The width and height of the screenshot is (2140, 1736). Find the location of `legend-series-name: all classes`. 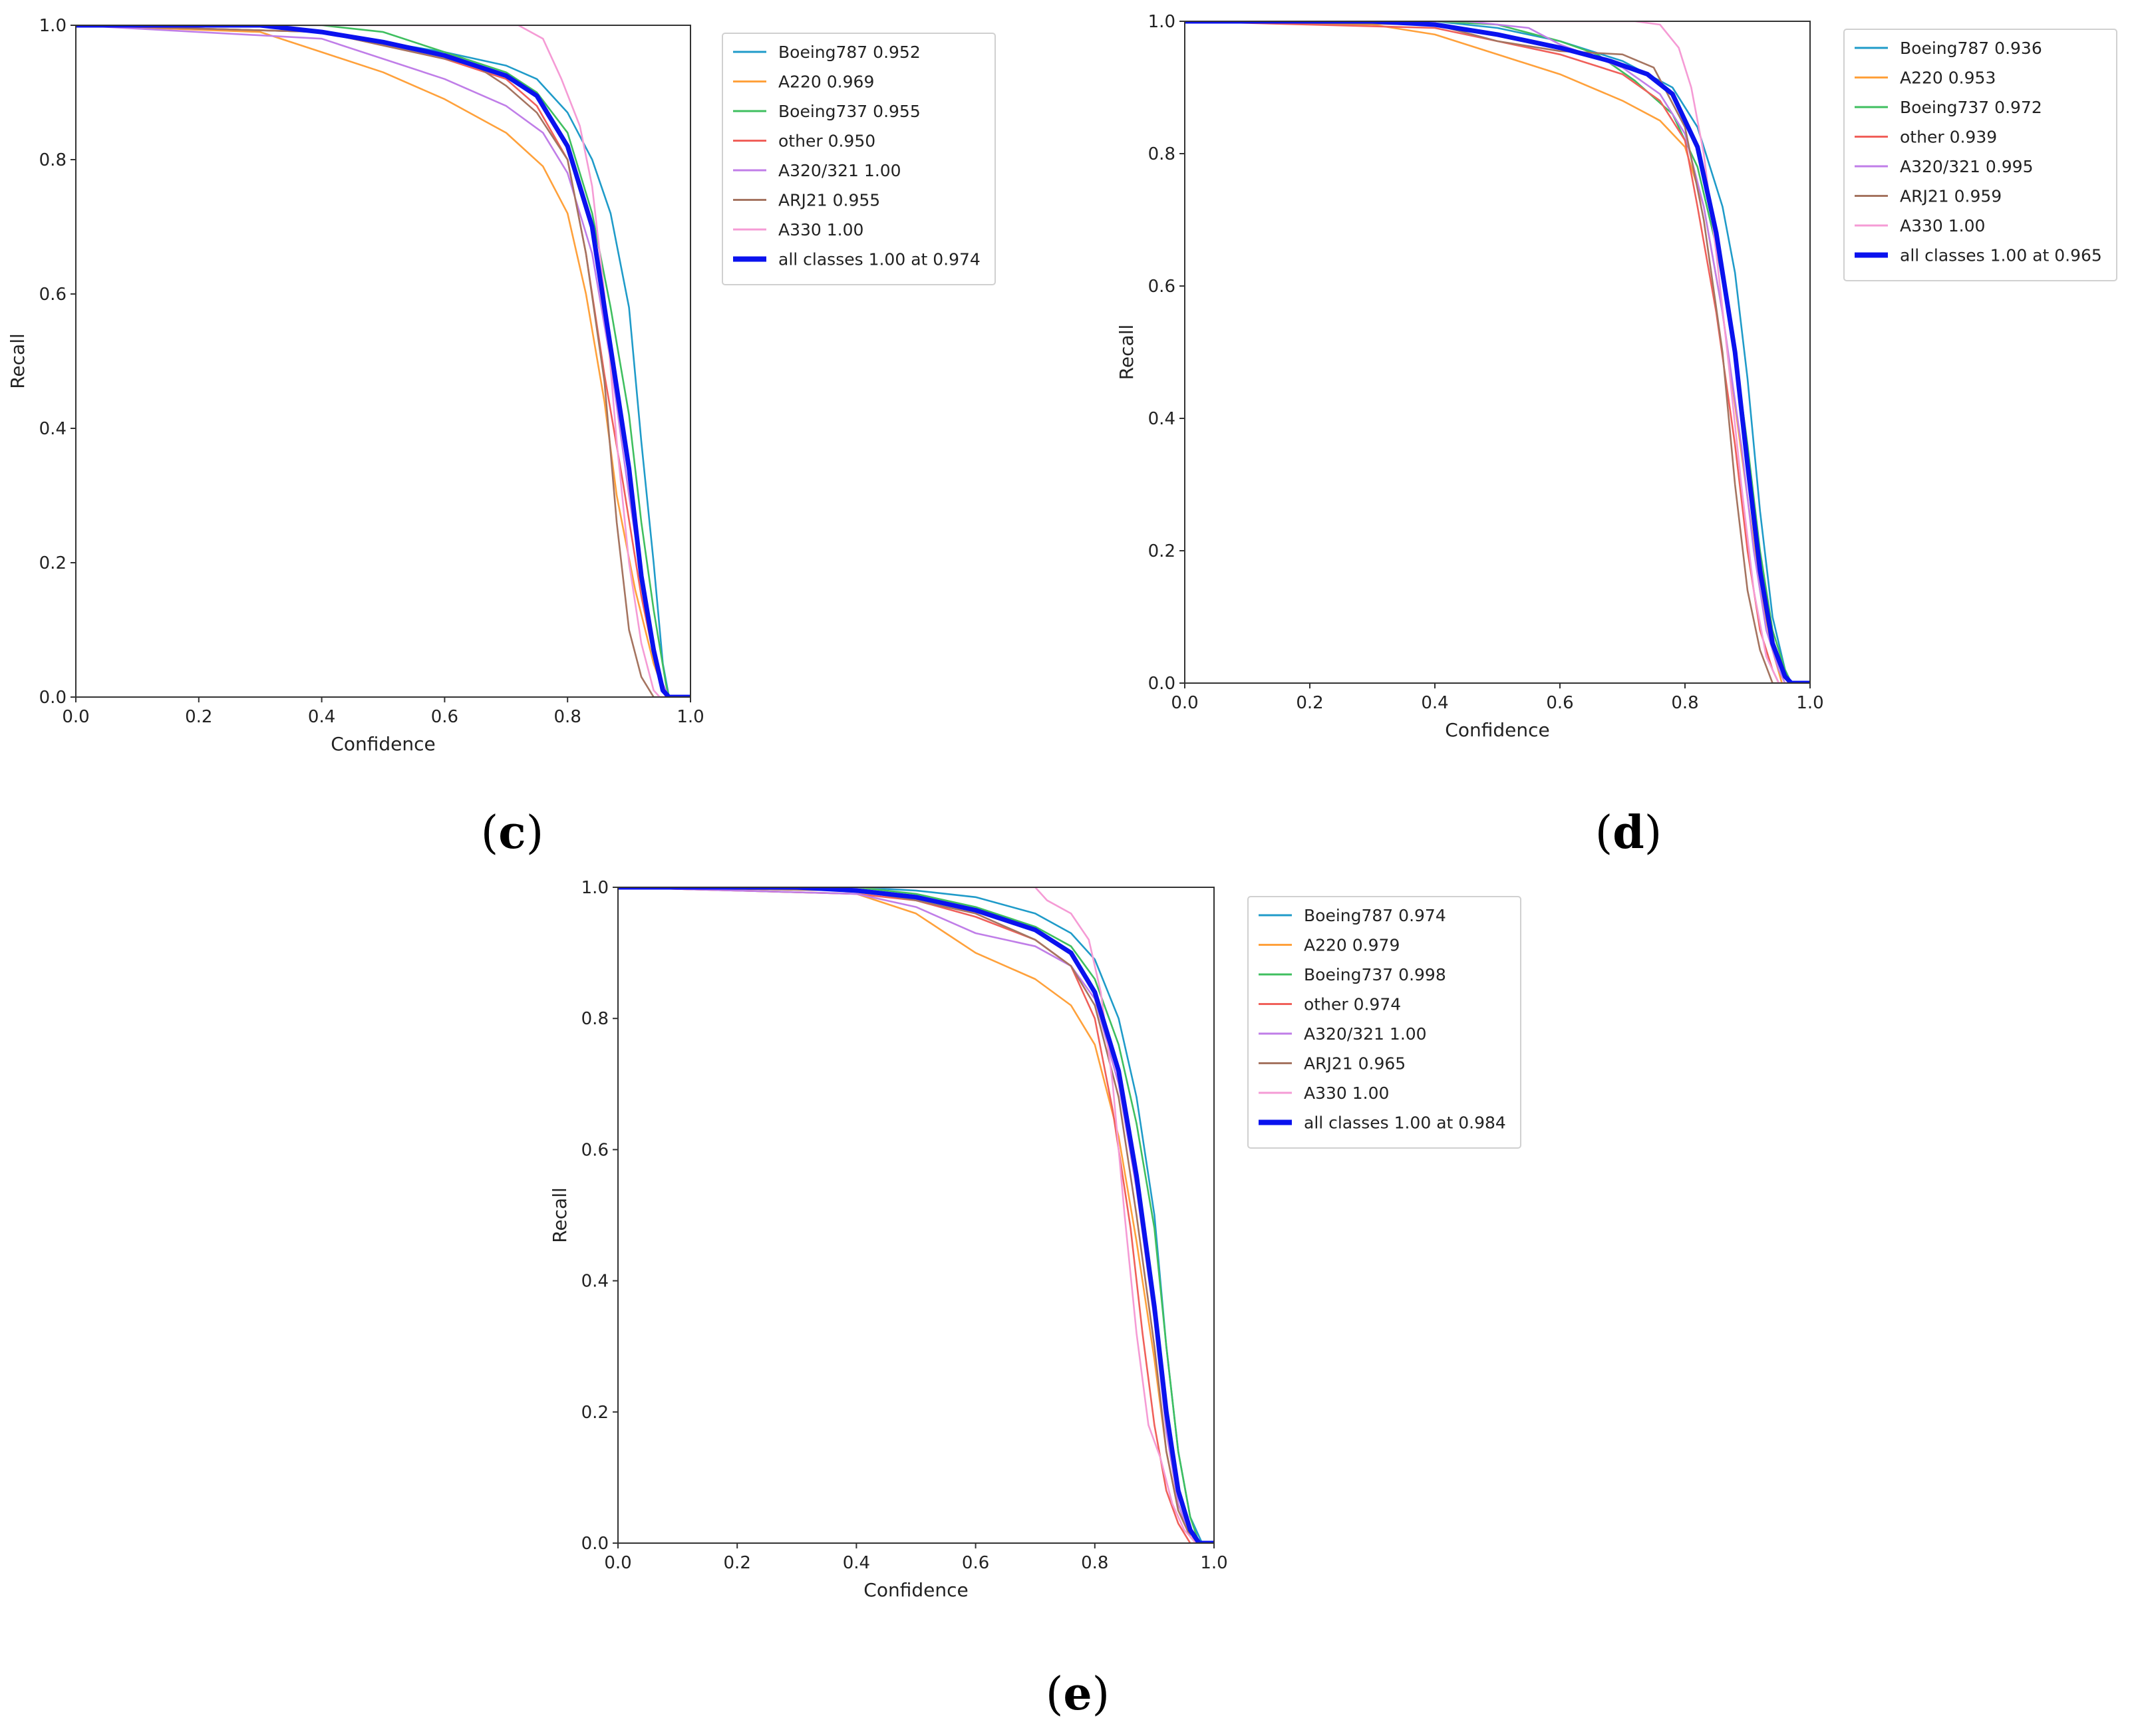

legend-series-name: all classes is located at coordinates (1346, 1123).